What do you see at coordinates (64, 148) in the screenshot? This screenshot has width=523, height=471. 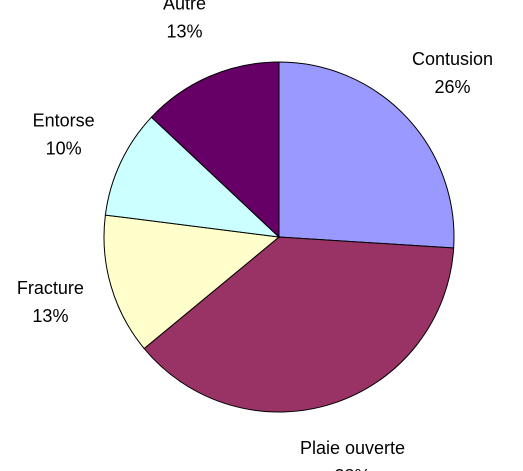 I see `slice-value: 10%` at bounding box center [64, 148].